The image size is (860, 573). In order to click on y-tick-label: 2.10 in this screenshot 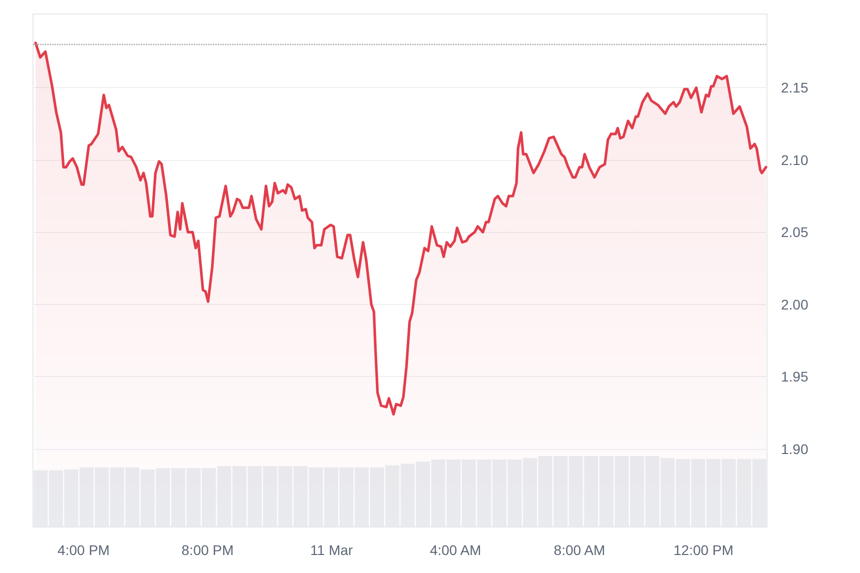, I will do `click(794, 160)`.